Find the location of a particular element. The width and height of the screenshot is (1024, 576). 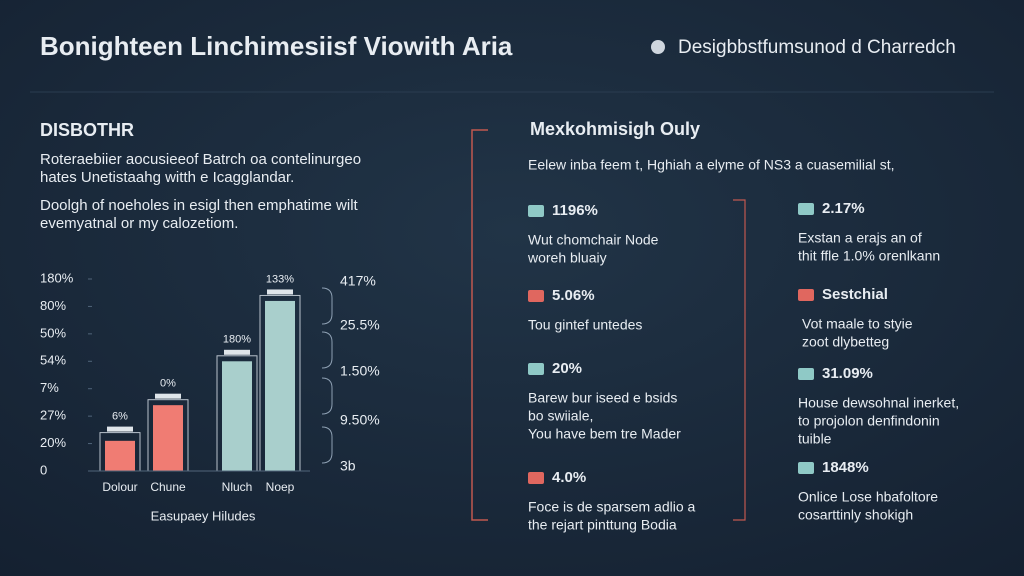

x-tick-label: Noep is located at coordinates (280, 487).